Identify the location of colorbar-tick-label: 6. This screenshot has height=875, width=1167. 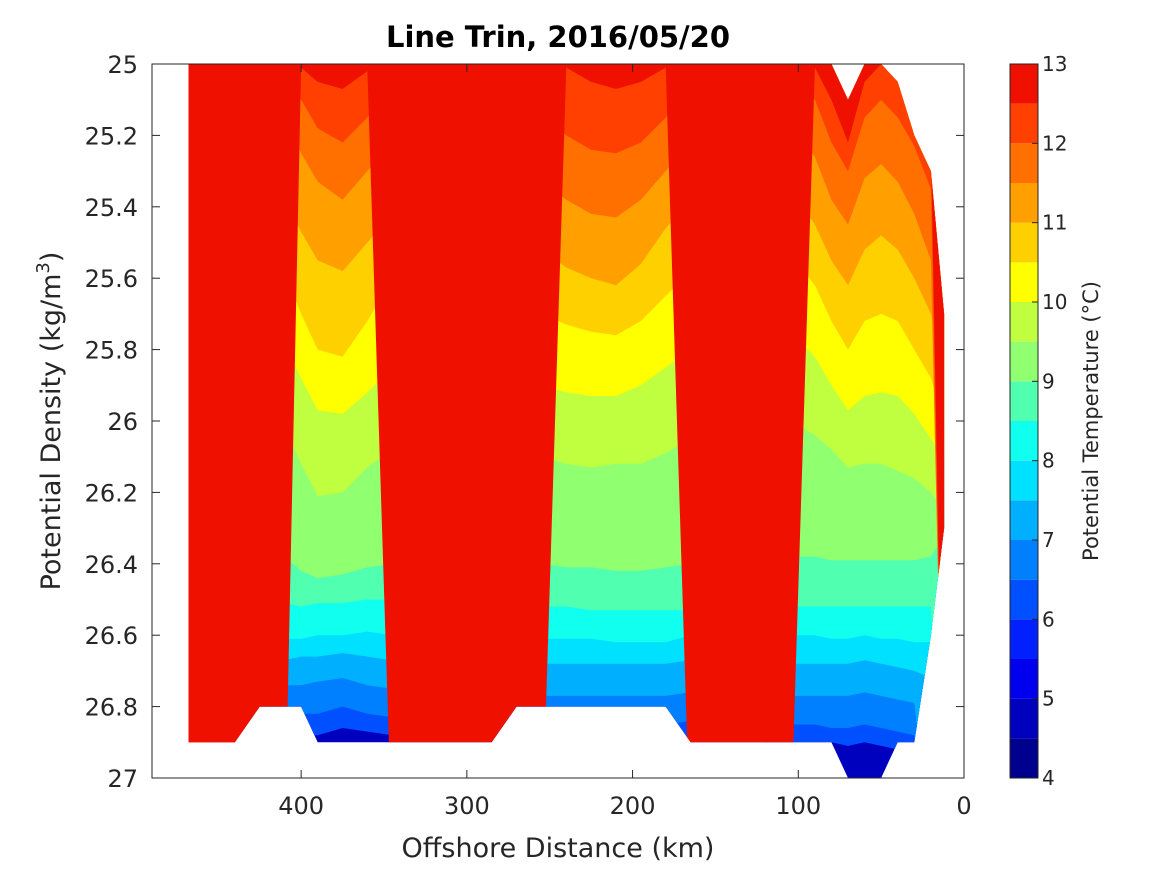
(1048, 619).